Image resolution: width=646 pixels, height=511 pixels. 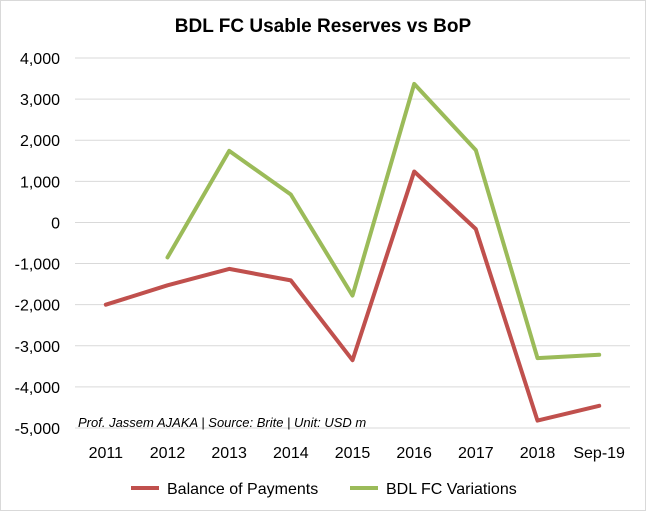 What do you see at coordinates (323, 26) in the screenshot?
I see `chart-title: BDL FC Usable Reserves vs BoP` at bounding box center [323, 26].